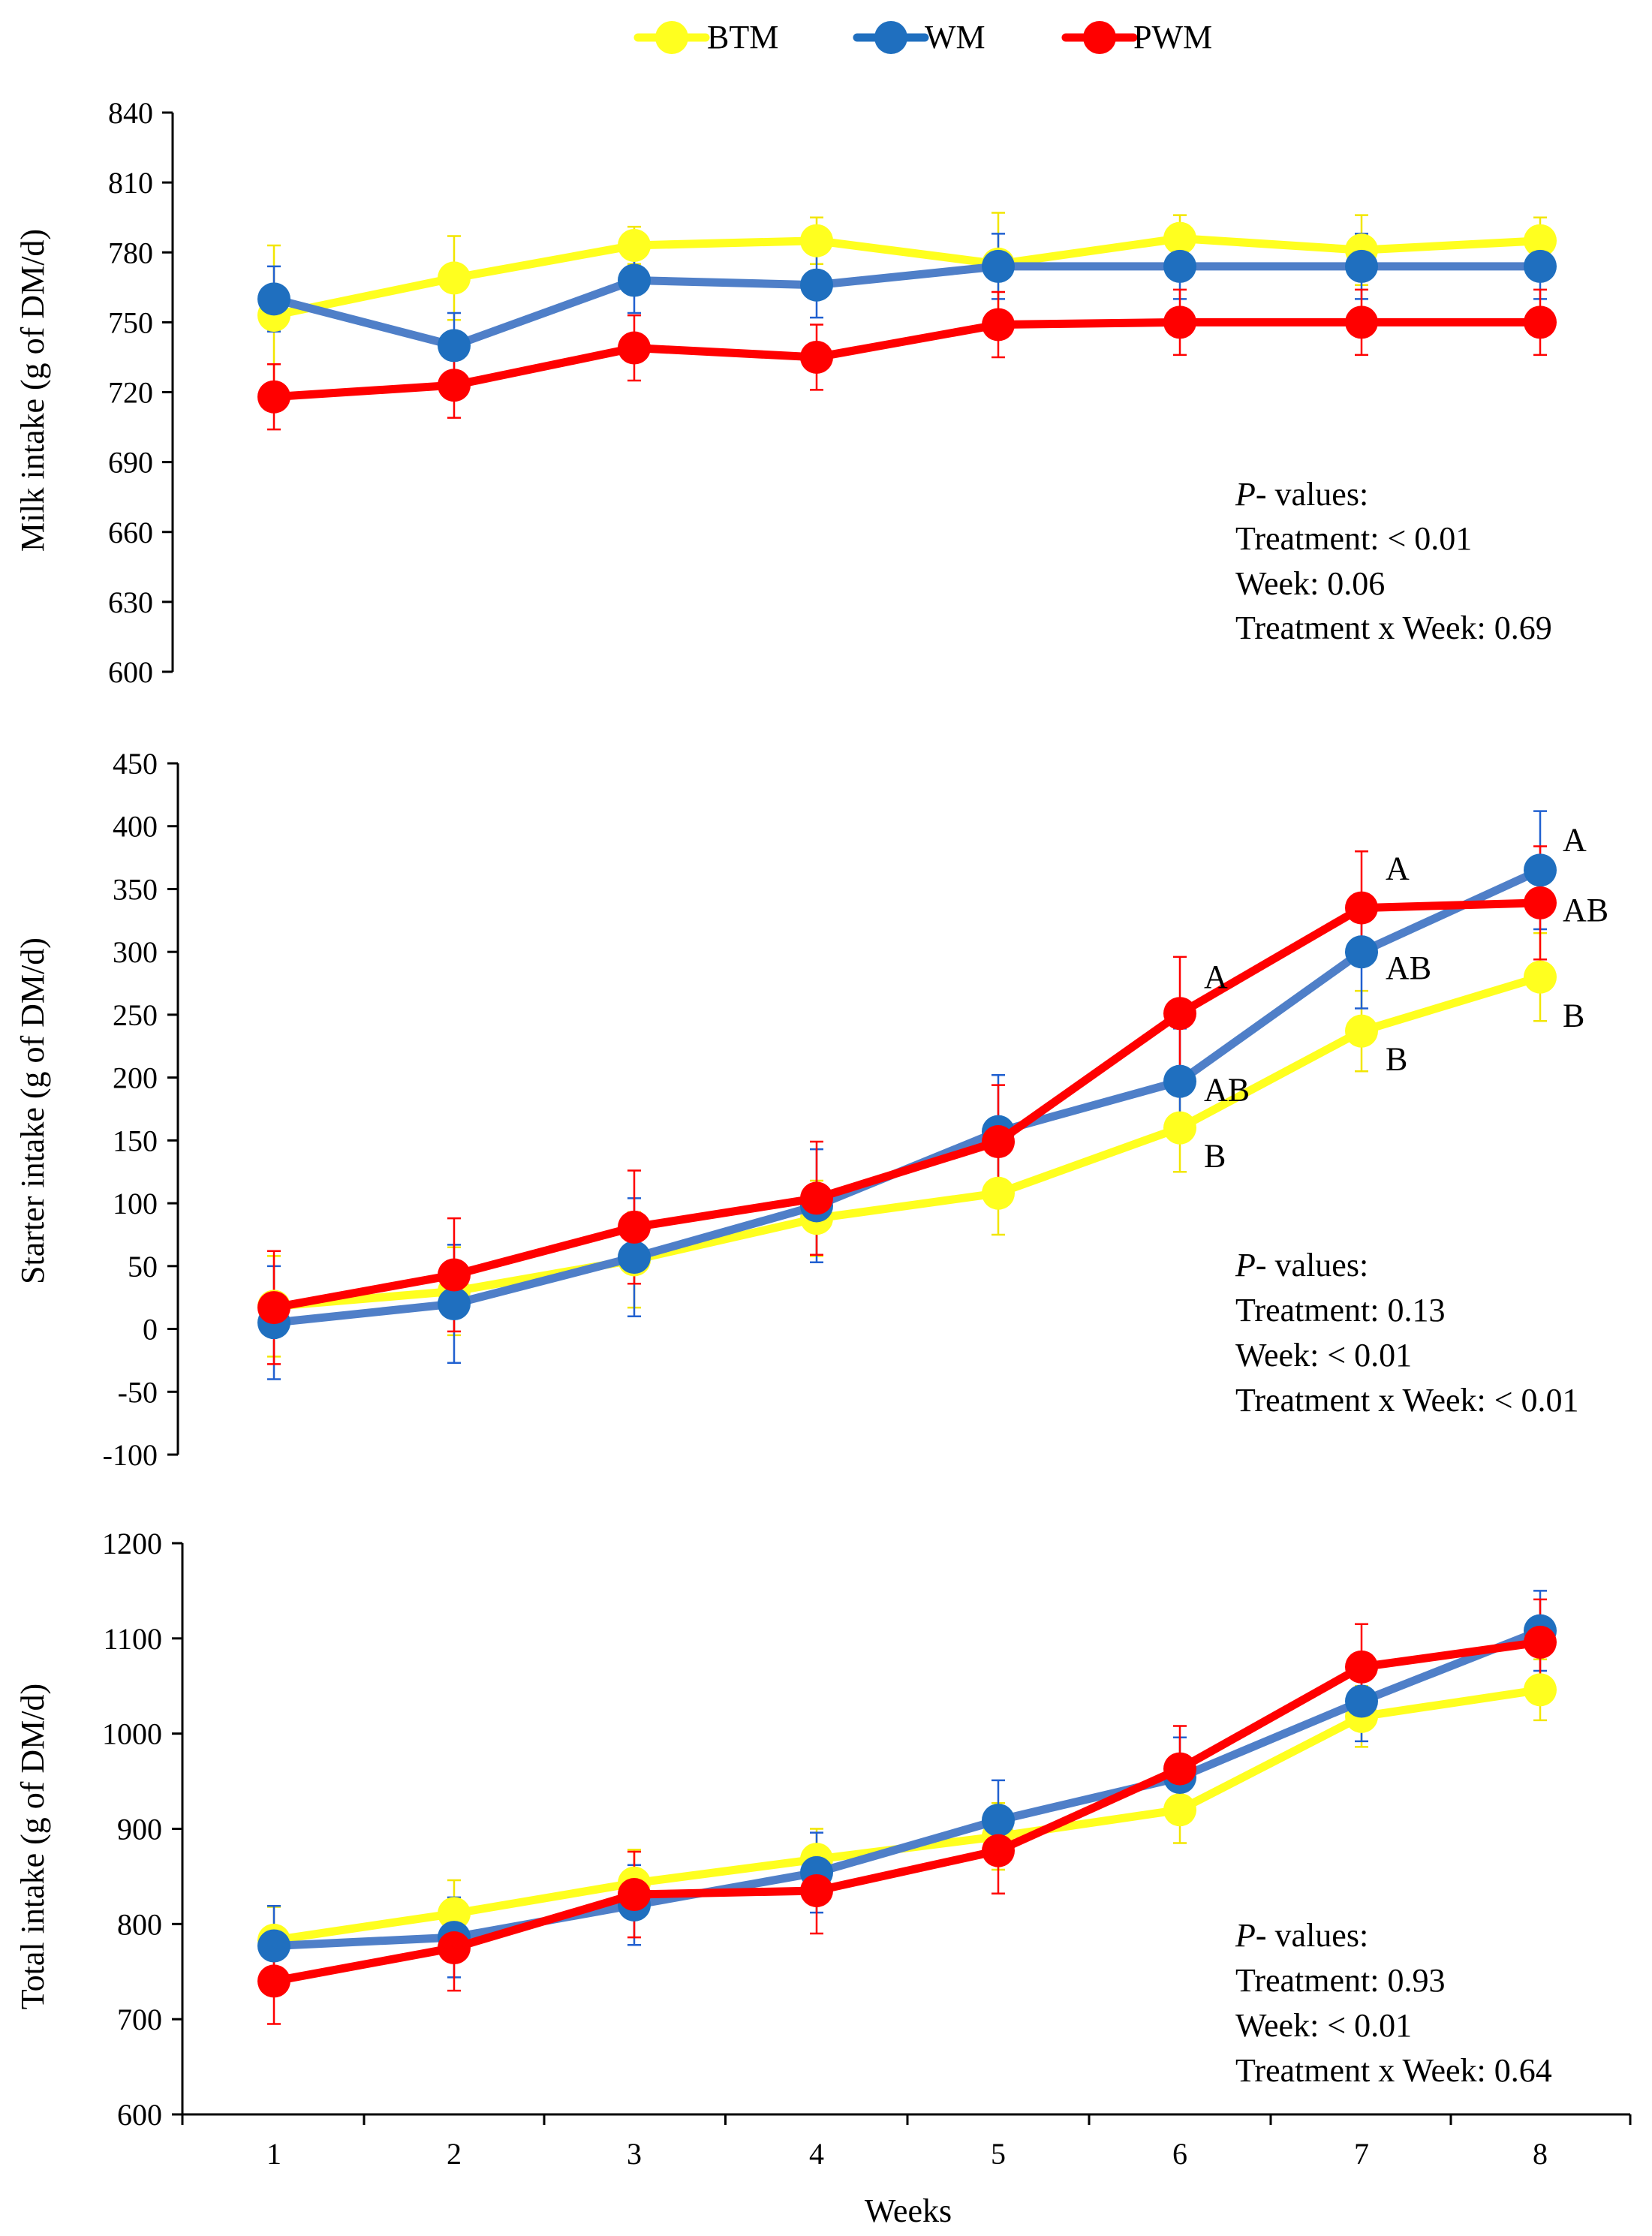 The height and width of the screenshot is (2236, 1652). I want to click on y-tick-label: 800, so click(139, 1924).